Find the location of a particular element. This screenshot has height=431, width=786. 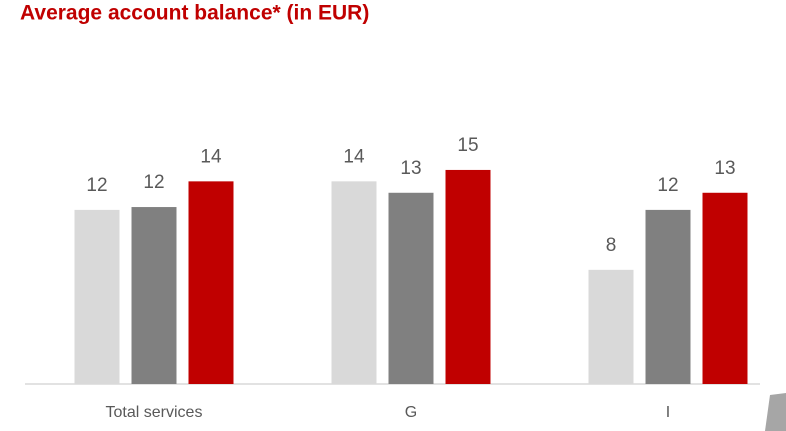

decoration is located at coordinates (775, 412).